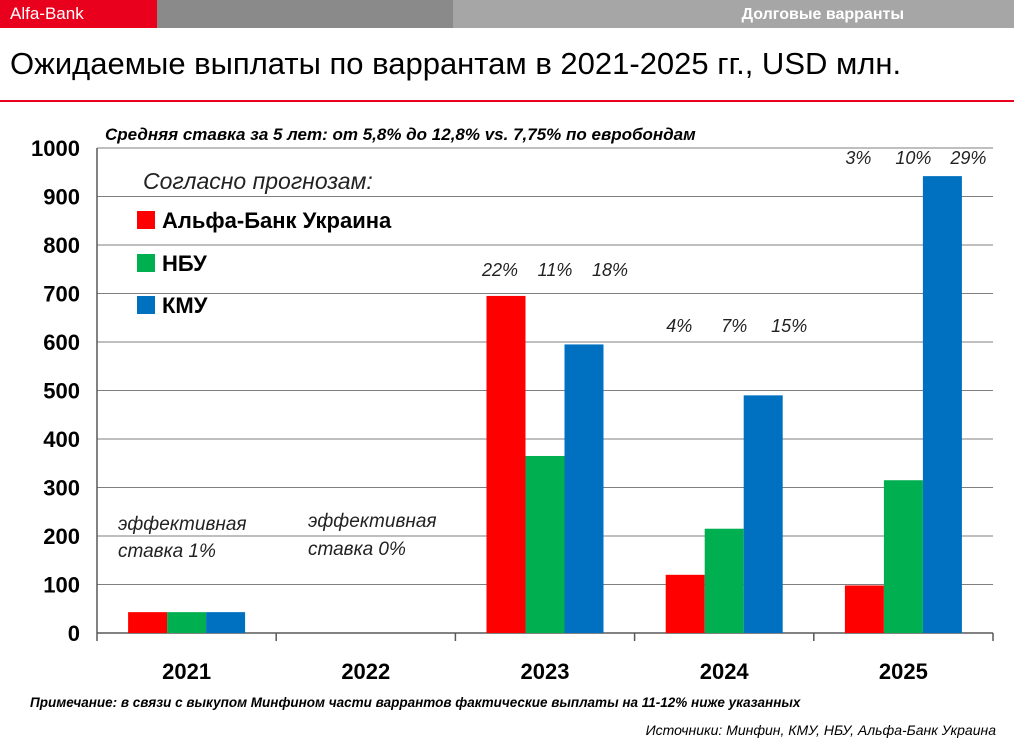  I want to click on annotation-2022-line1: эффективная, so click(372, 521).